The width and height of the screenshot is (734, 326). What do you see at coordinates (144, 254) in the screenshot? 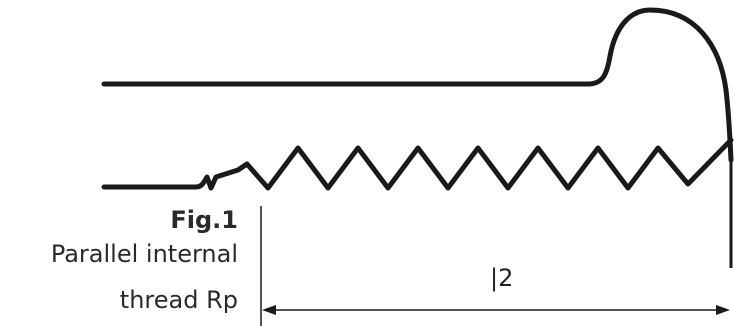
I see `figure-caption-line1: Parallel internal` at bounding box center [144, 254].